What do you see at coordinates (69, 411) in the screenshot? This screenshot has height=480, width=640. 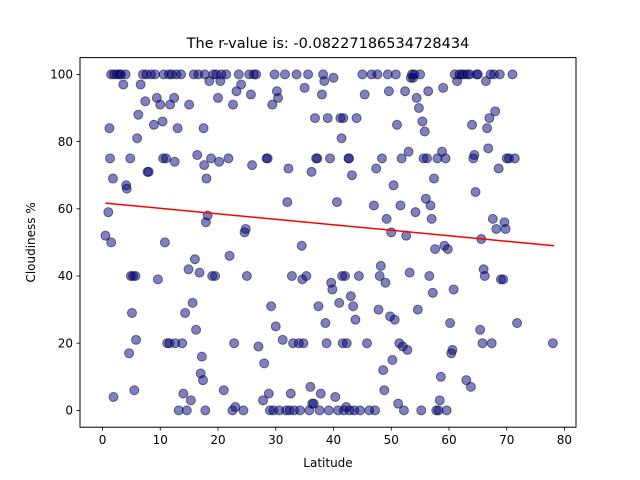 I see `y-tick-label: 0` at bounding box center [69, 411].